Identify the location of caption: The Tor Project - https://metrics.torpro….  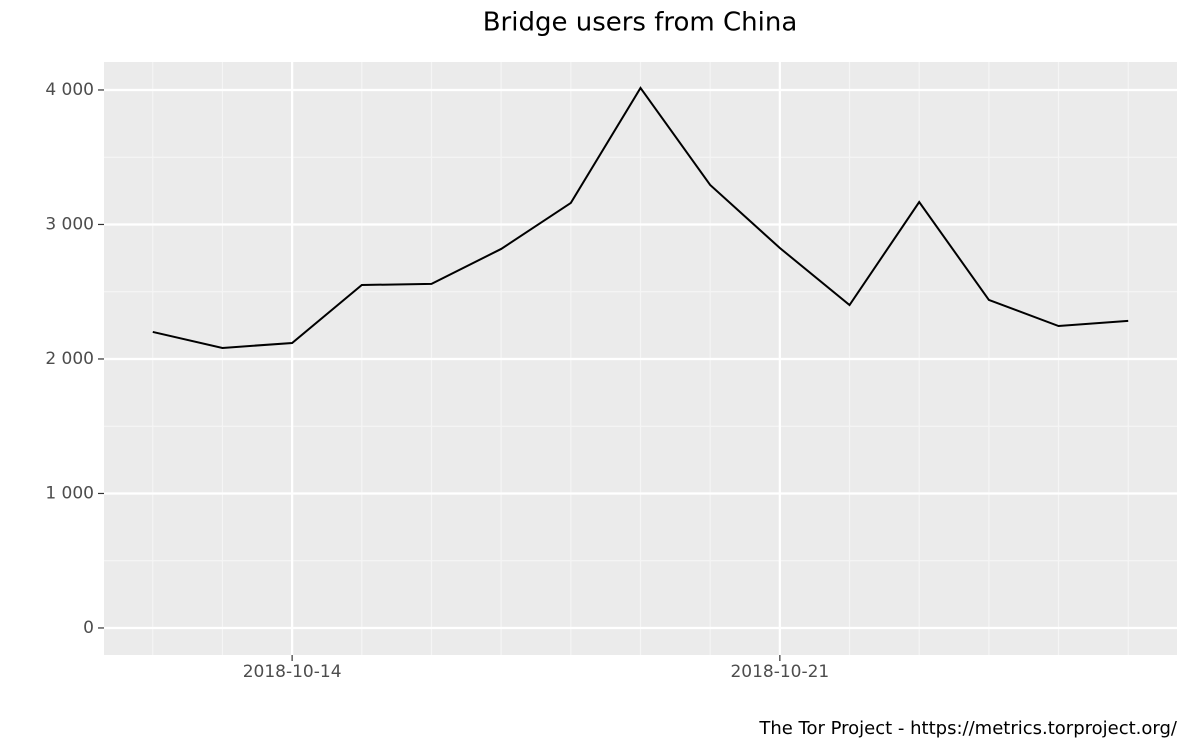
(968, 728).